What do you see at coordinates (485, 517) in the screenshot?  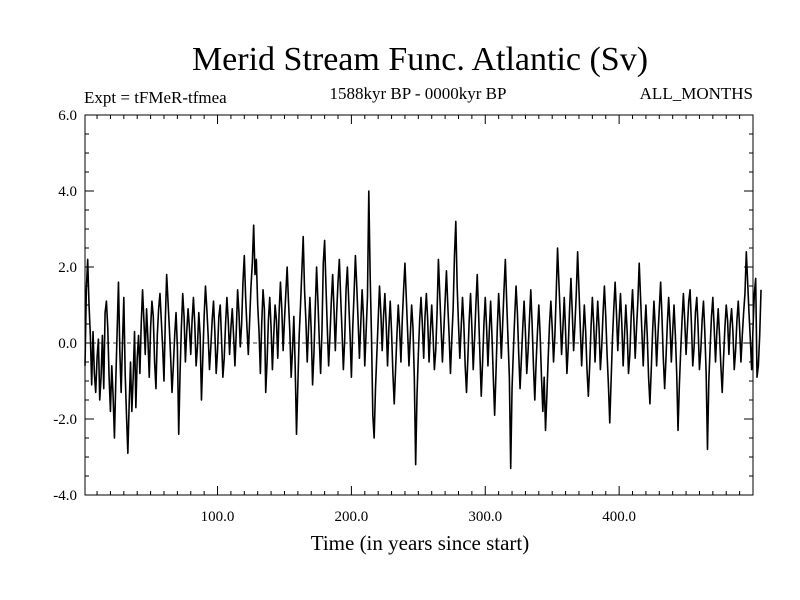 I see `x-tick-label: 300.0` at bounding box center [485, 517].